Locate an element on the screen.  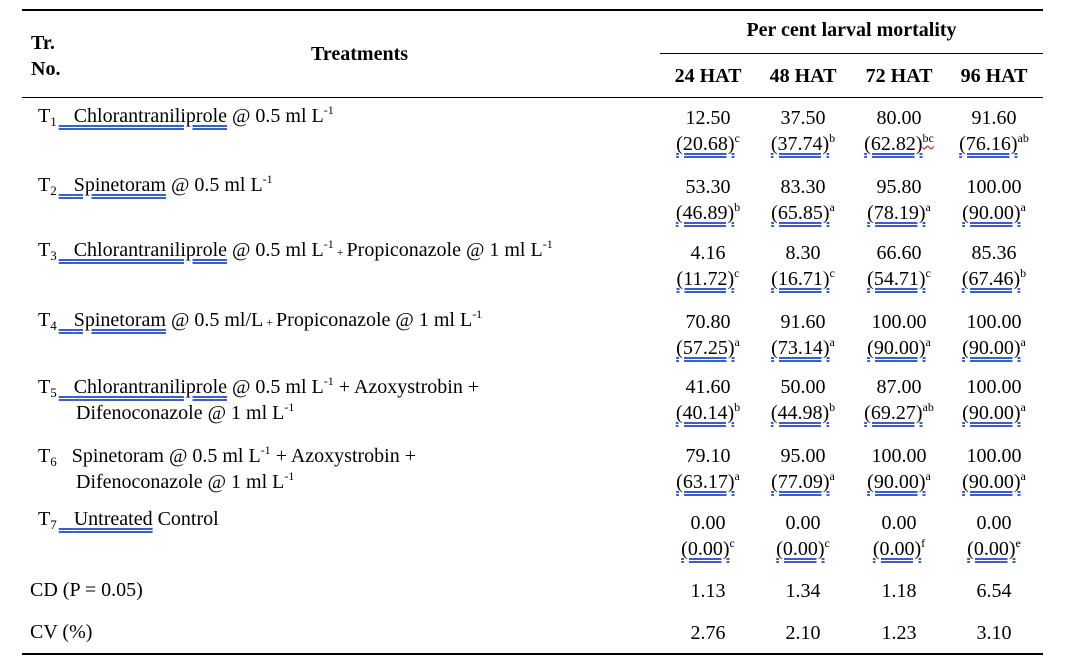
cv-96hat: 3.10 is located at coordinates (994, 633).